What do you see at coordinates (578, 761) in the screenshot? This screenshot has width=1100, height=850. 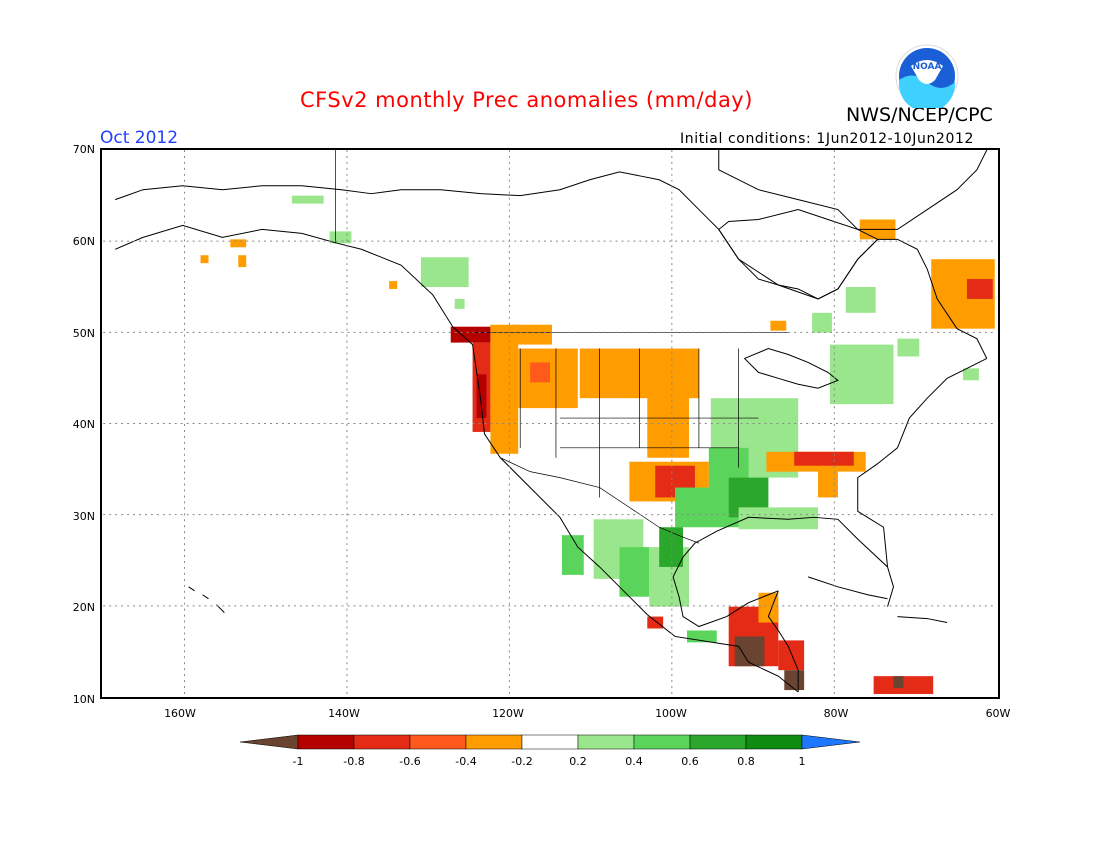 I see `colorbar-tick-label: 0.2` at bounding box center [578, 761].